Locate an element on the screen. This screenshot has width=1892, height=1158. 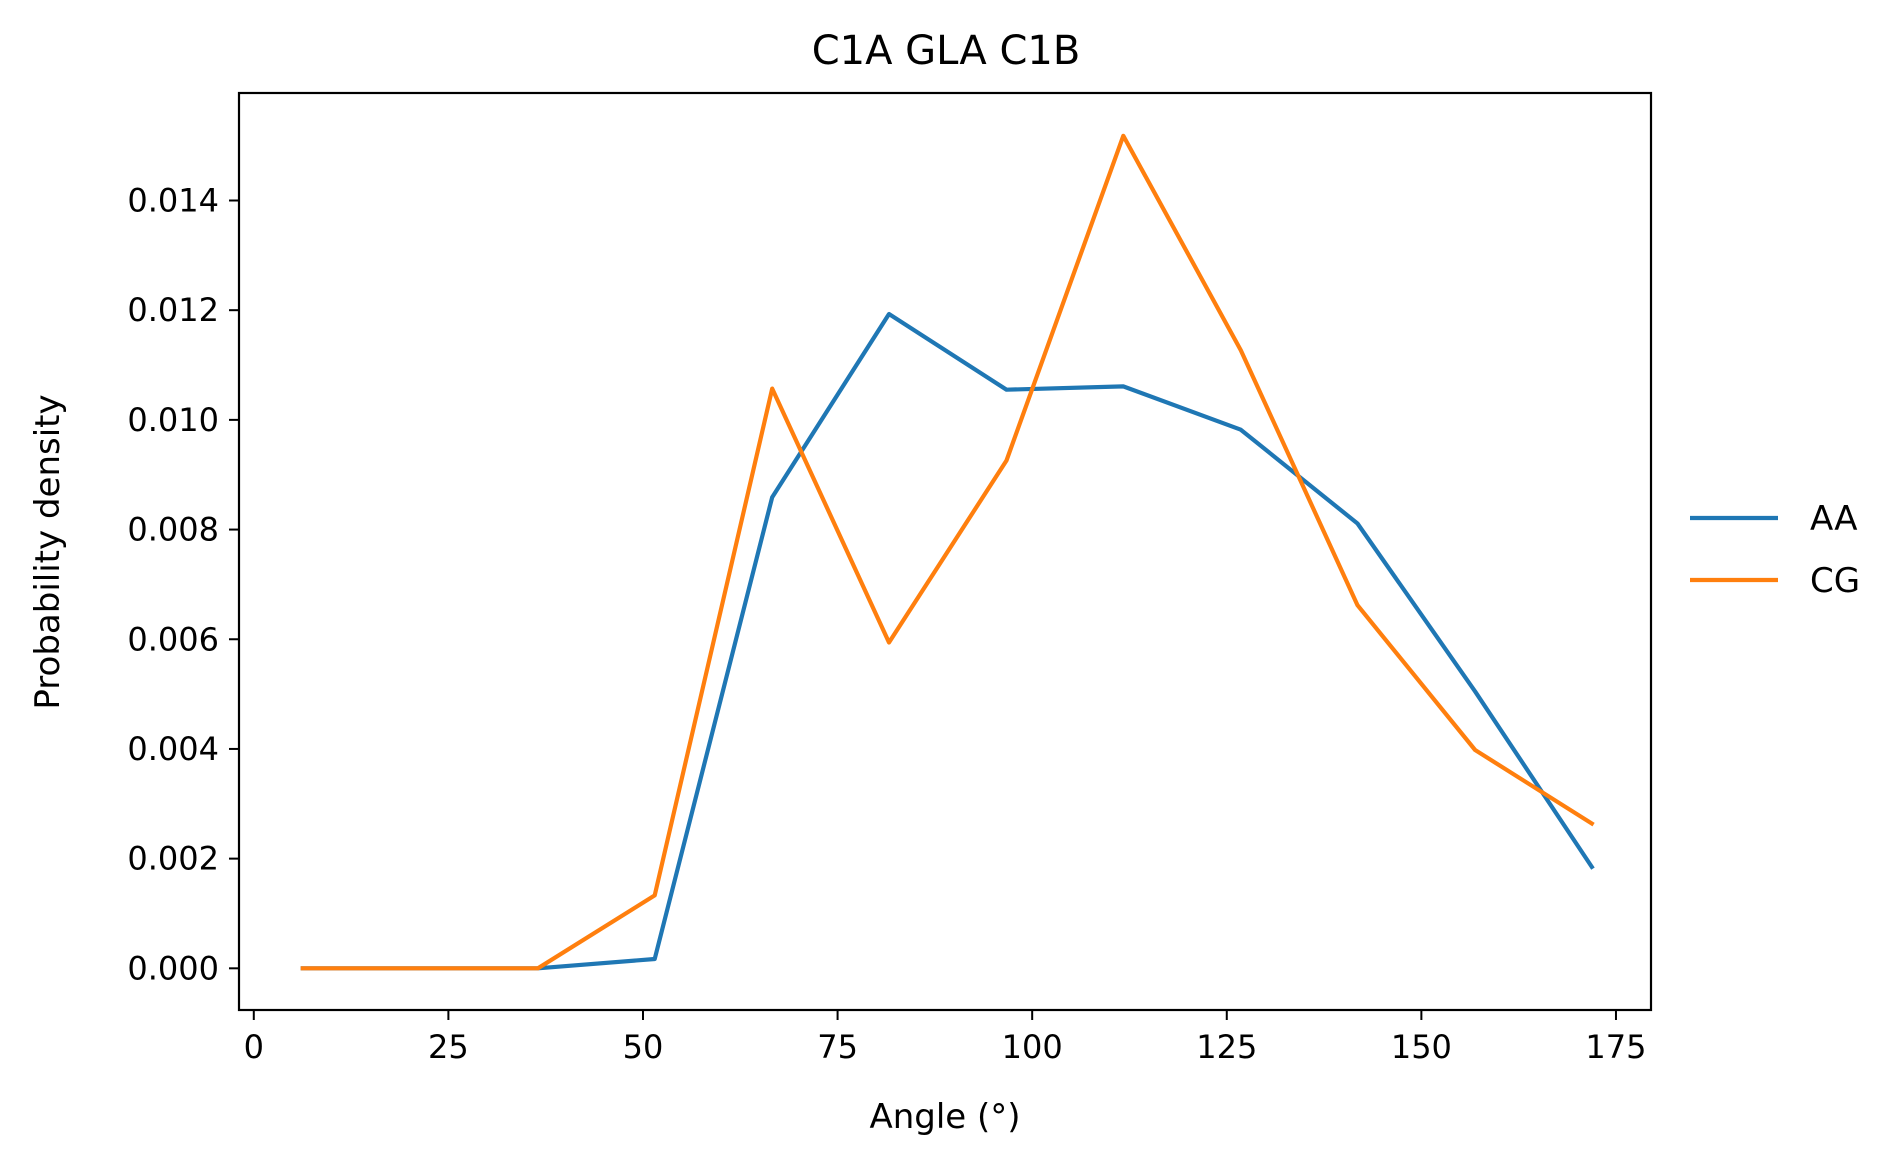
y-tick-label: 0.006 is located at coordinates (173, 639).